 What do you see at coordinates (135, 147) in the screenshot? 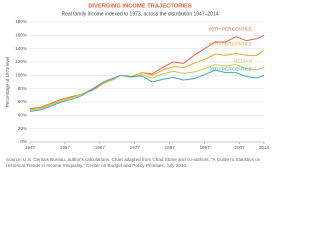
I see `x-tick-label: 1977` at bounding box center [135, 147].